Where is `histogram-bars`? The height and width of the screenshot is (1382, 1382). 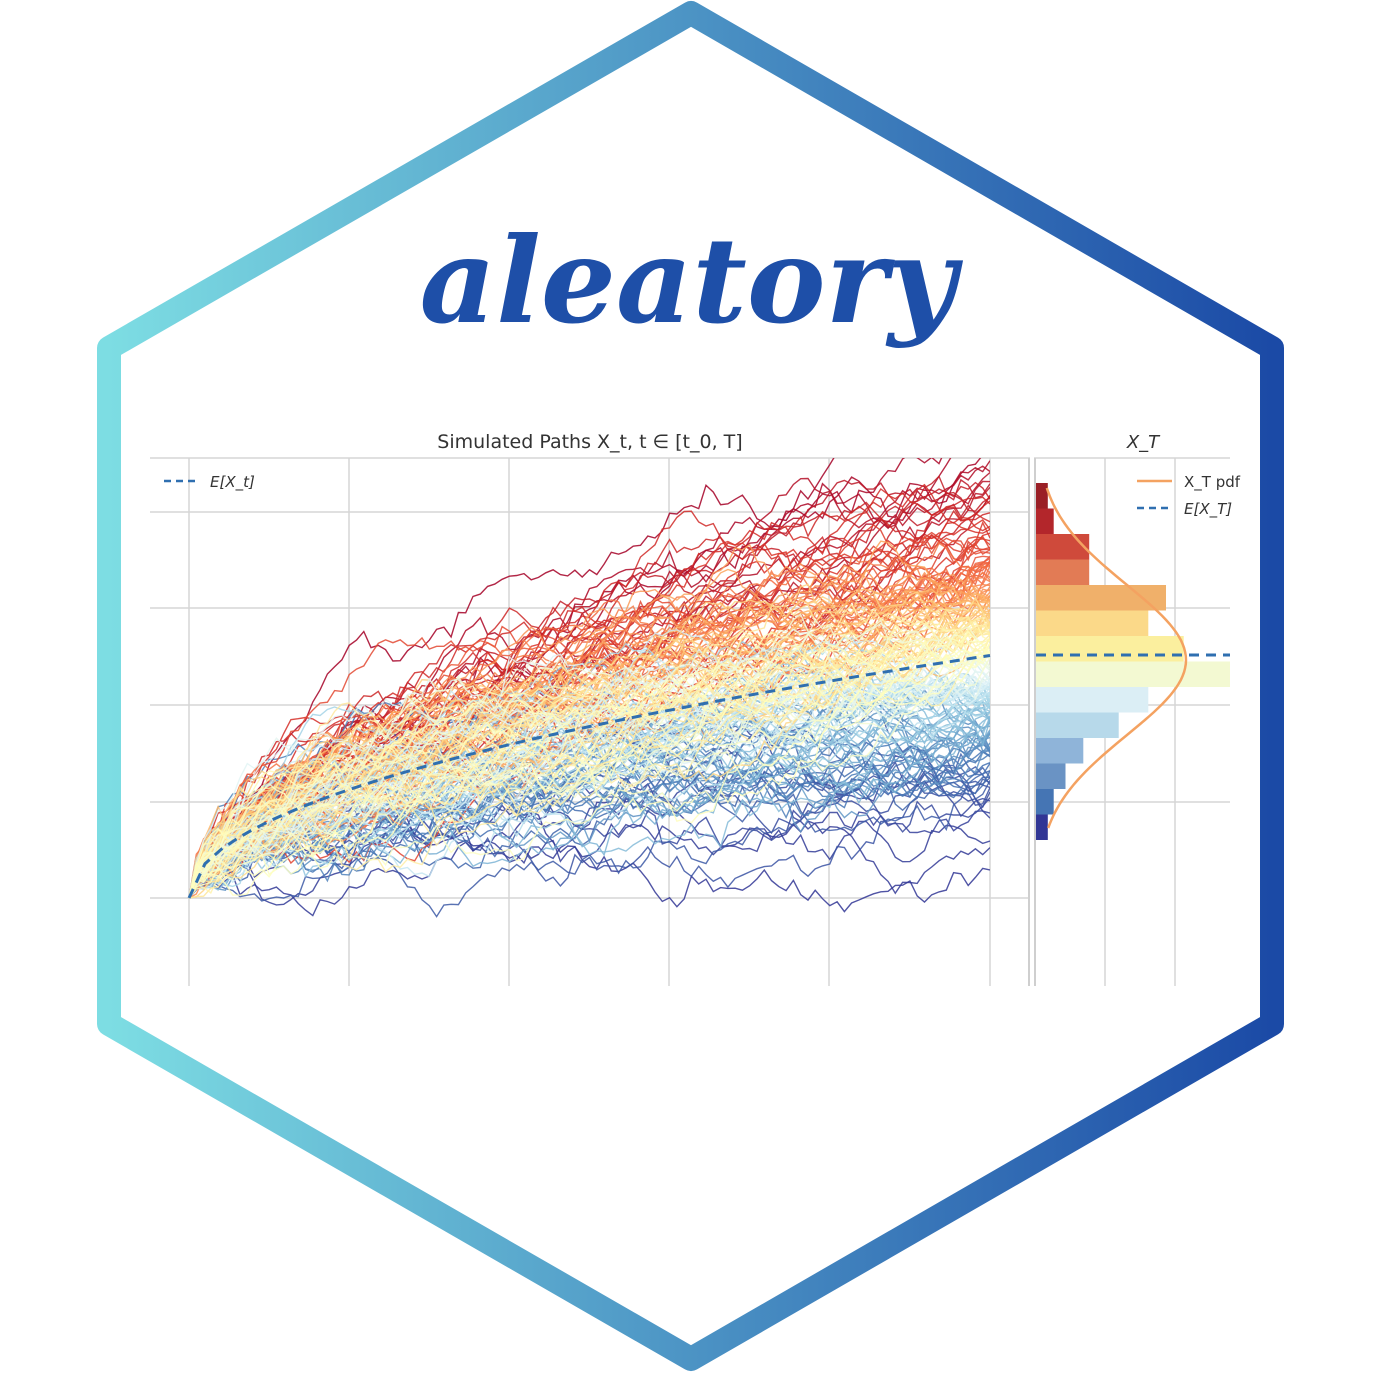 histogram-bars is located at coordinates (1133, 661).